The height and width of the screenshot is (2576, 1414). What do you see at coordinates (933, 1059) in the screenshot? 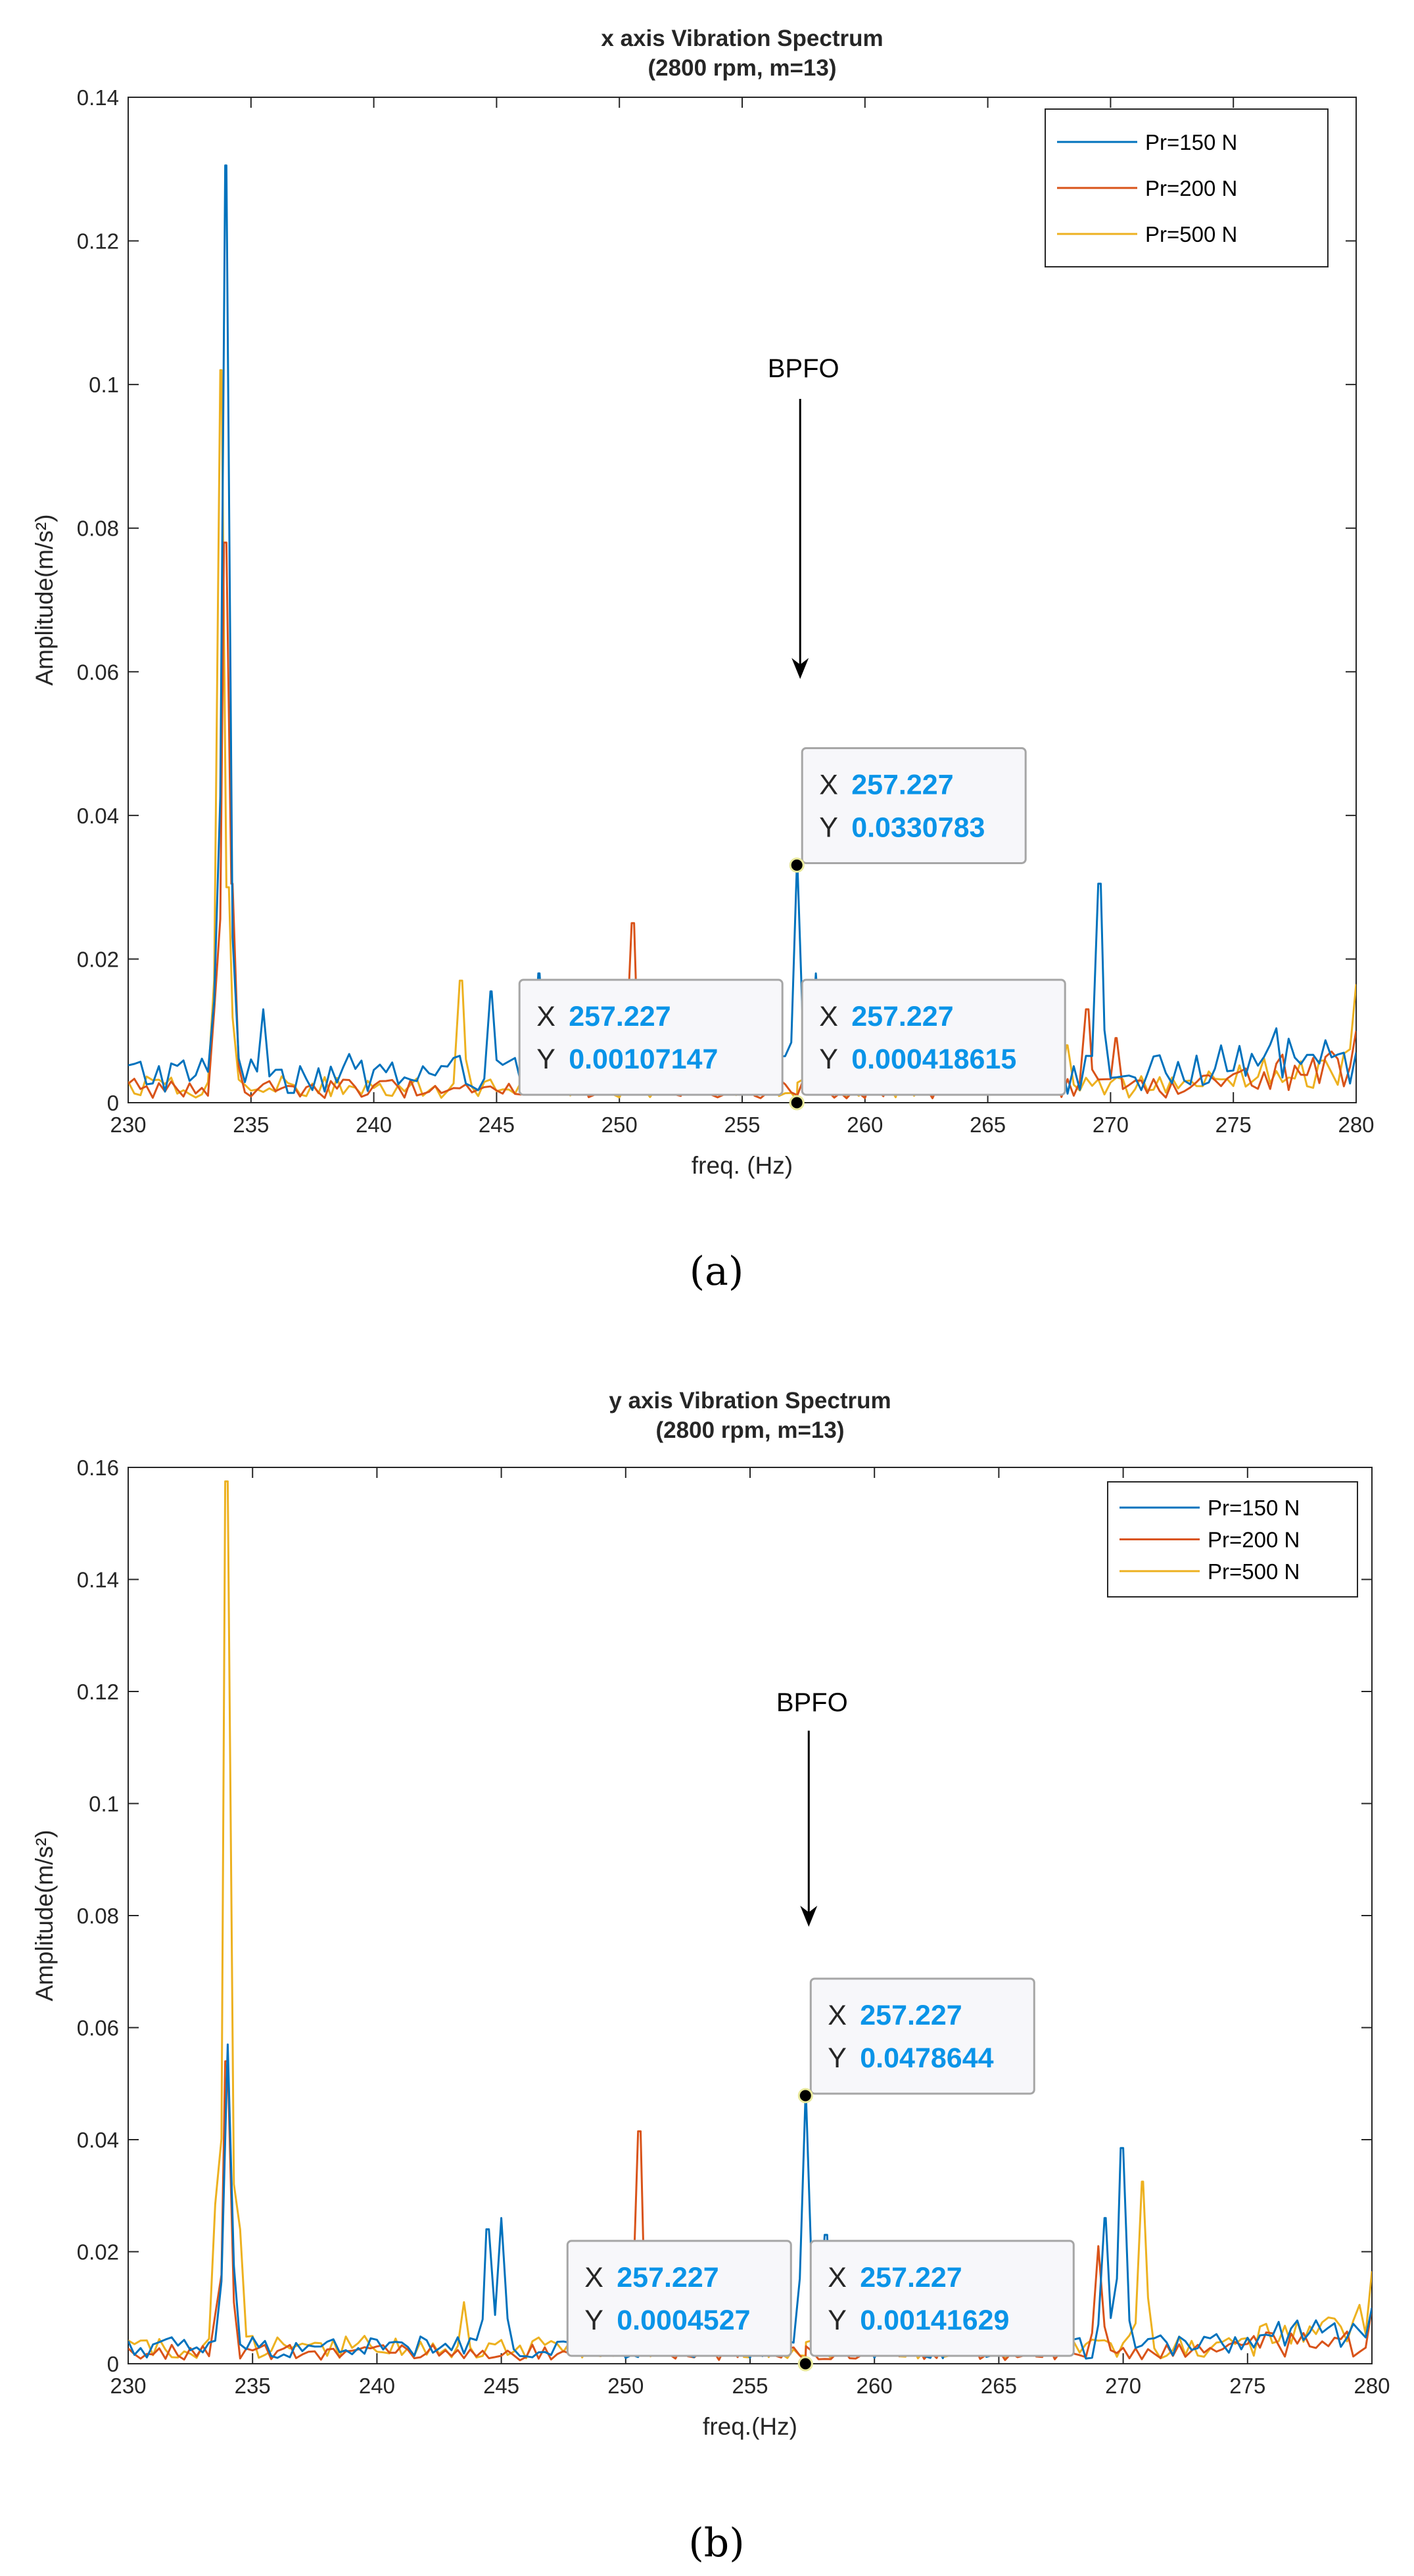
I see `datatip-y-value: 0.000418615` at bounding box center [933, 1059].